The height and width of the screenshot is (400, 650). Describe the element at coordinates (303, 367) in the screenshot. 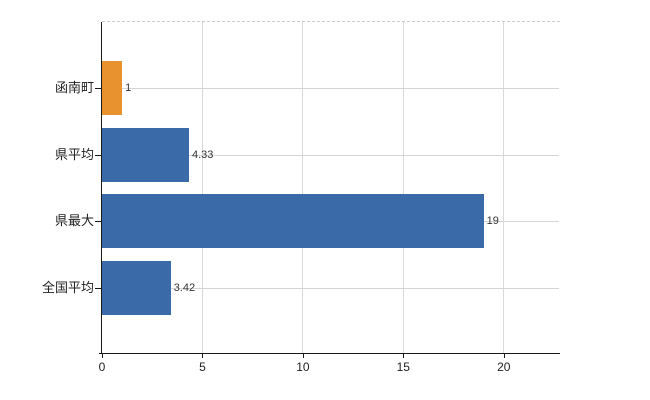

I see `x-axis-tick-label: 10` at that location.